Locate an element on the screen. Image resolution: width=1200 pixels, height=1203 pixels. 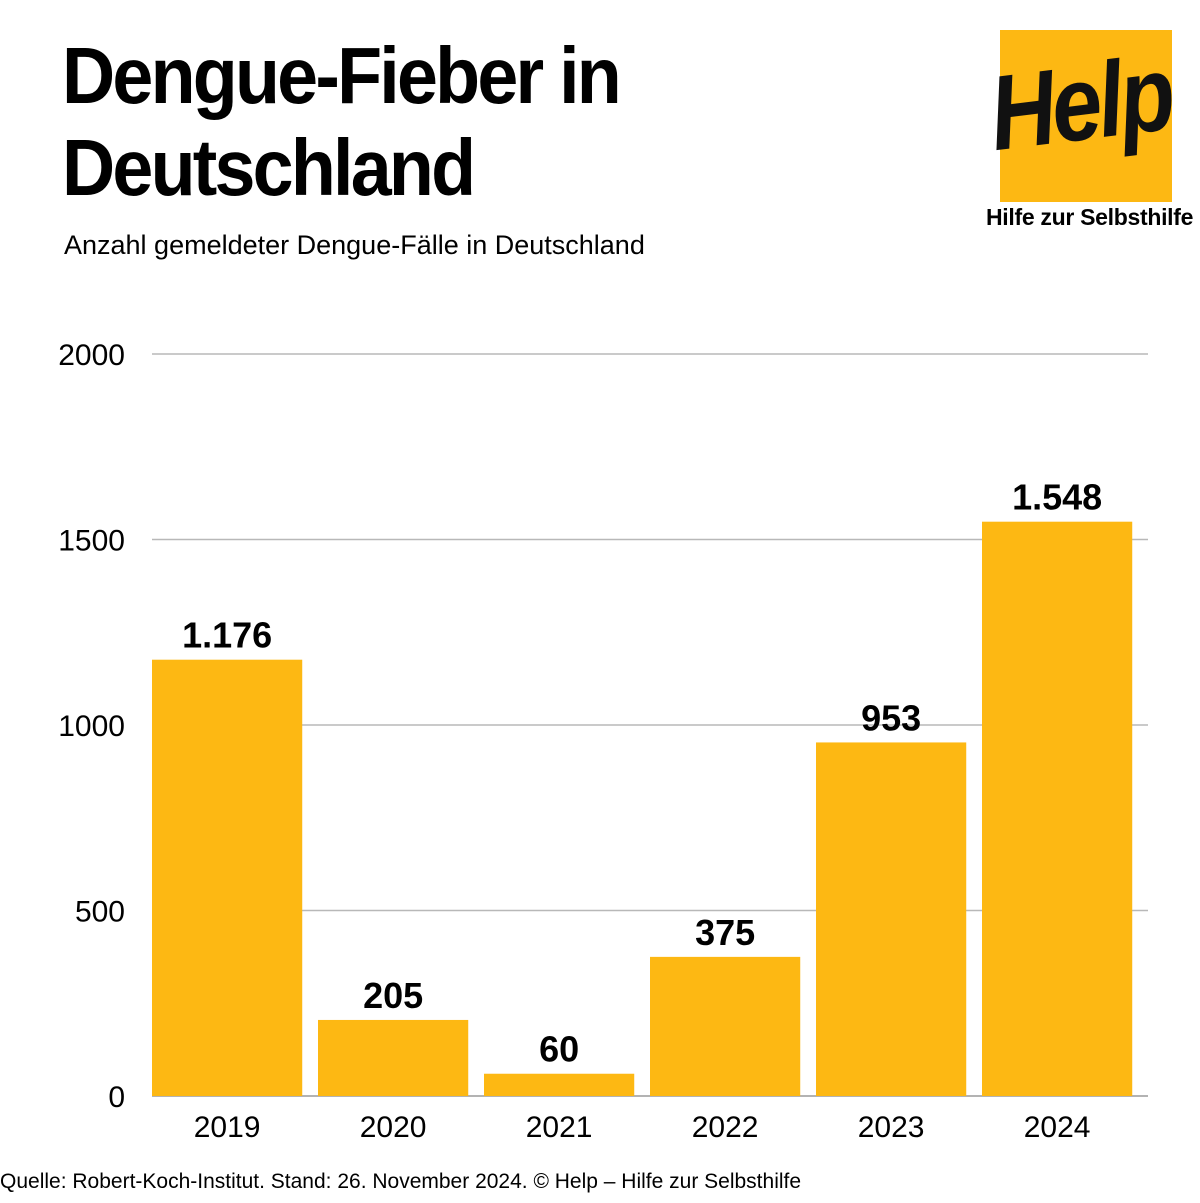
title-line-1: Dengue-Fieber in is located at coordinates (342, 75).